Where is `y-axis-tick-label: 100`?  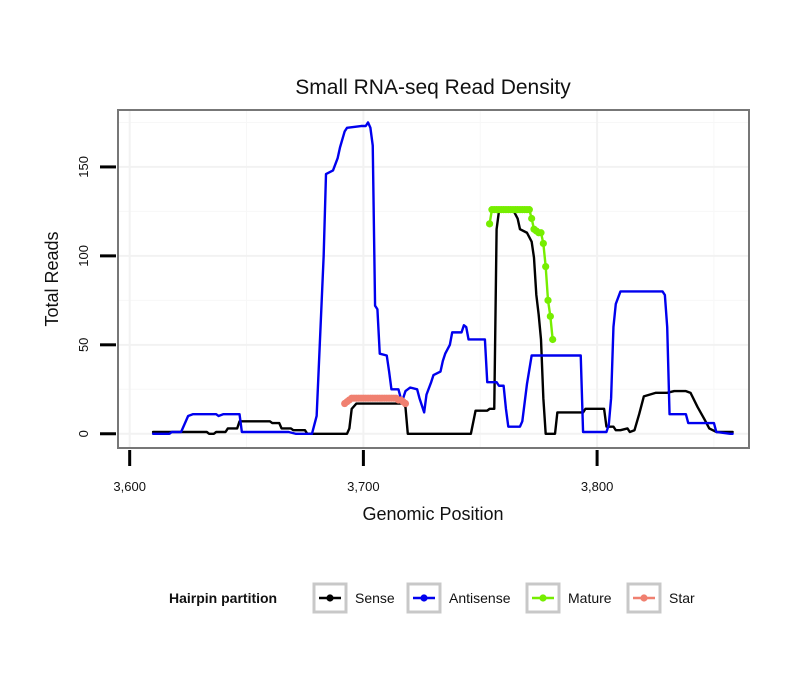
y-axis-tick-label: 100 is located at coordinates (83, 256).